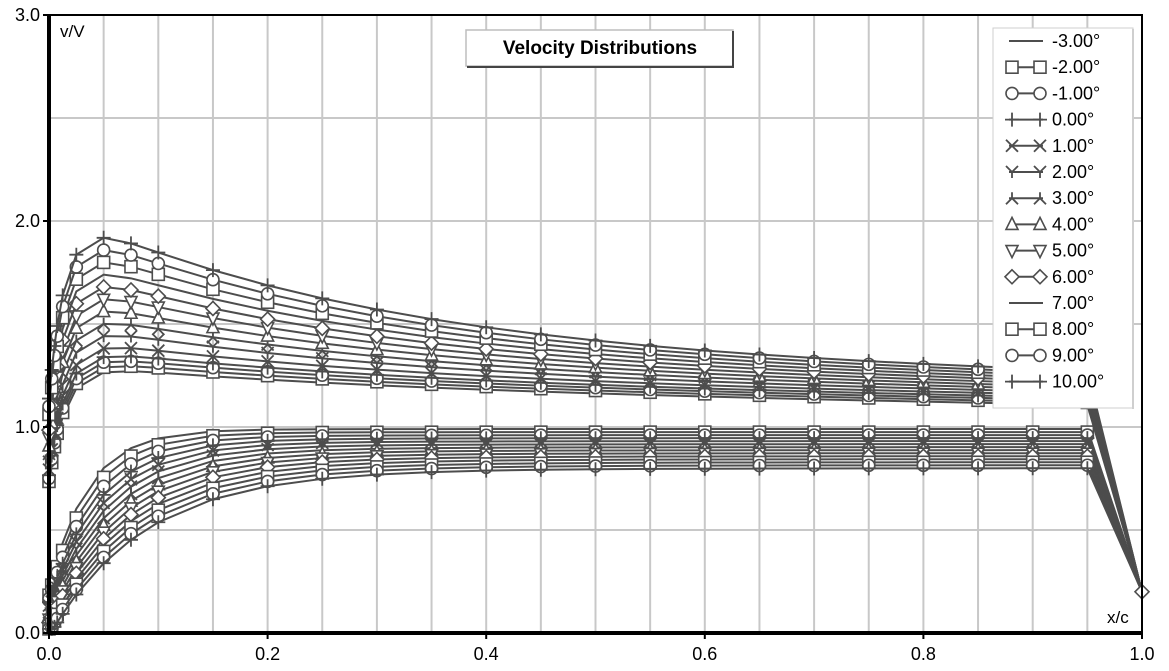 This screenshot has width=1169, height=671. Describe the element at coordinates (1073, 303) in the screenshot. I see `legend-label: 7.00°` at that location.